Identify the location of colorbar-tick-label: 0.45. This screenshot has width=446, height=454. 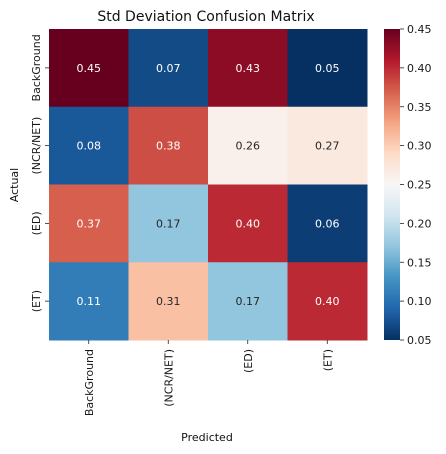
(419, 29).